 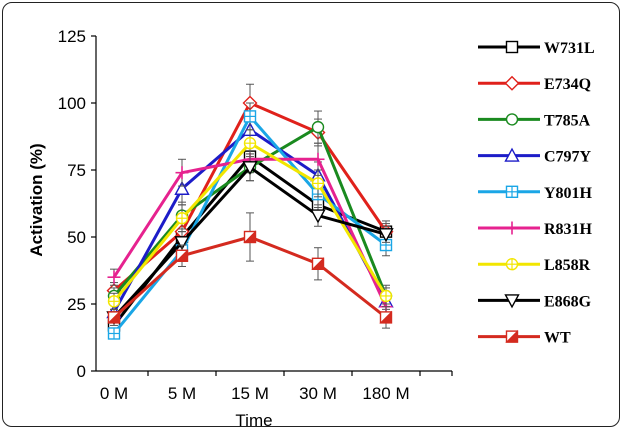 I want to click on x-tick-label: 0 M, so click(x=114, y=393).